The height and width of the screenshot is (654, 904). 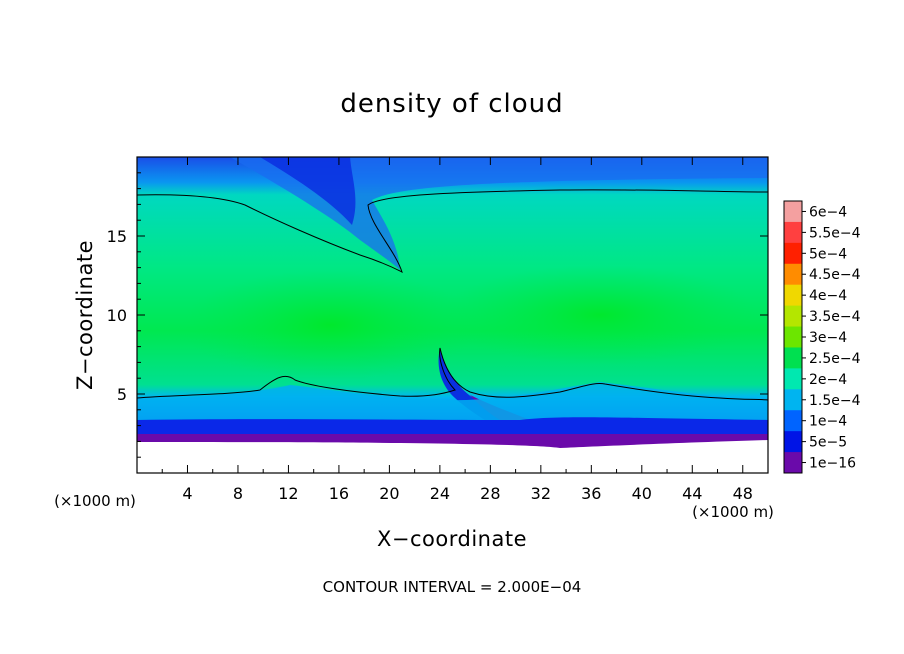 What do you see at coordinates (591, 493) in the screenshot?
I see `x-tick-label: 36` at bounding box center [591, 493].